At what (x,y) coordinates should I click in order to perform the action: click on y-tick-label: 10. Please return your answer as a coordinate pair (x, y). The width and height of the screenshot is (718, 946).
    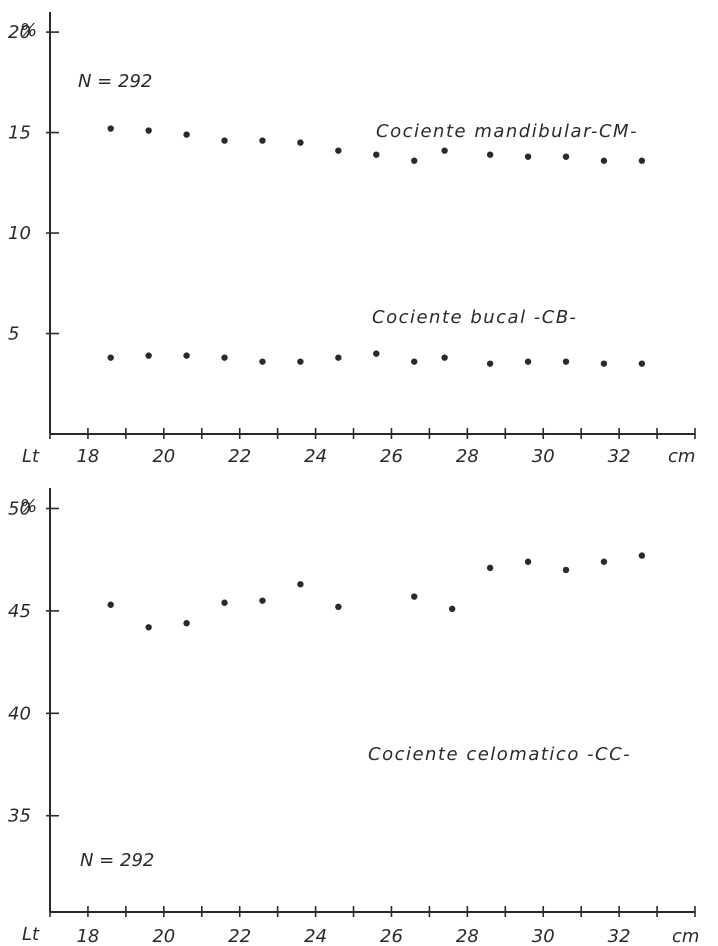
    Looking at the image, I should click on (19, 233).